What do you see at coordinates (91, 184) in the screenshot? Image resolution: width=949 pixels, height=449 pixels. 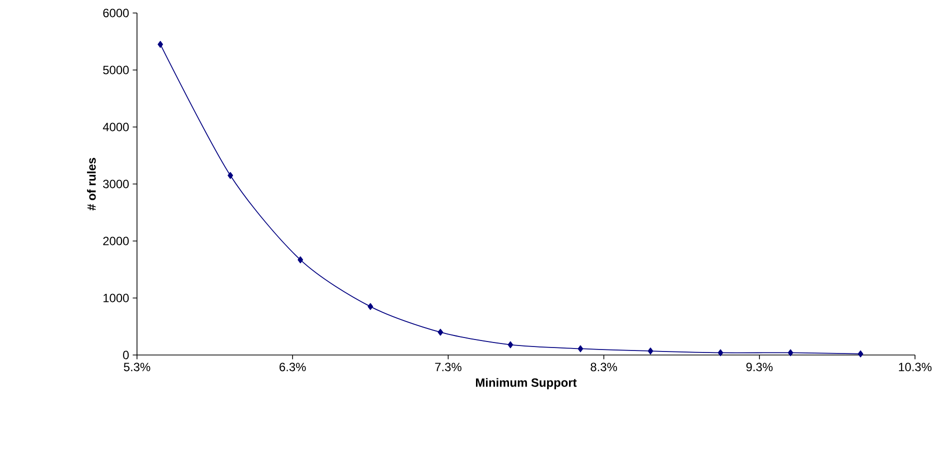 I see `y-axis-title: # of rules` at bounding box center [91, 184].